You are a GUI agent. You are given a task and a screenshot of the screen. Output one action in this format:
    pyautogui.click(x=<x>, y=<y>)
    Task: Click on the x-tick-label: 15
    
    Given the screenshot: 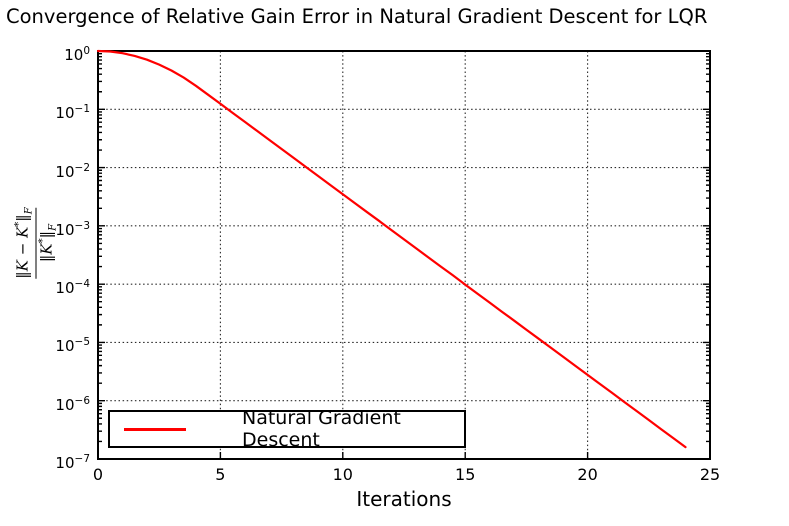 What is the action you would take?
    pyautogui.click(x=465, y=474)
    